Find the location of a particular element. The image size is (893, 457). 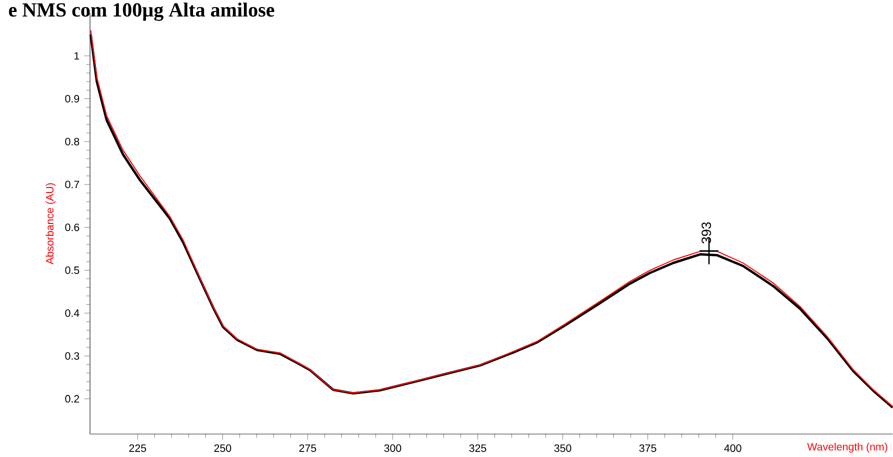

y-tick-label: 0.3 is located at coordinates (72, 356).